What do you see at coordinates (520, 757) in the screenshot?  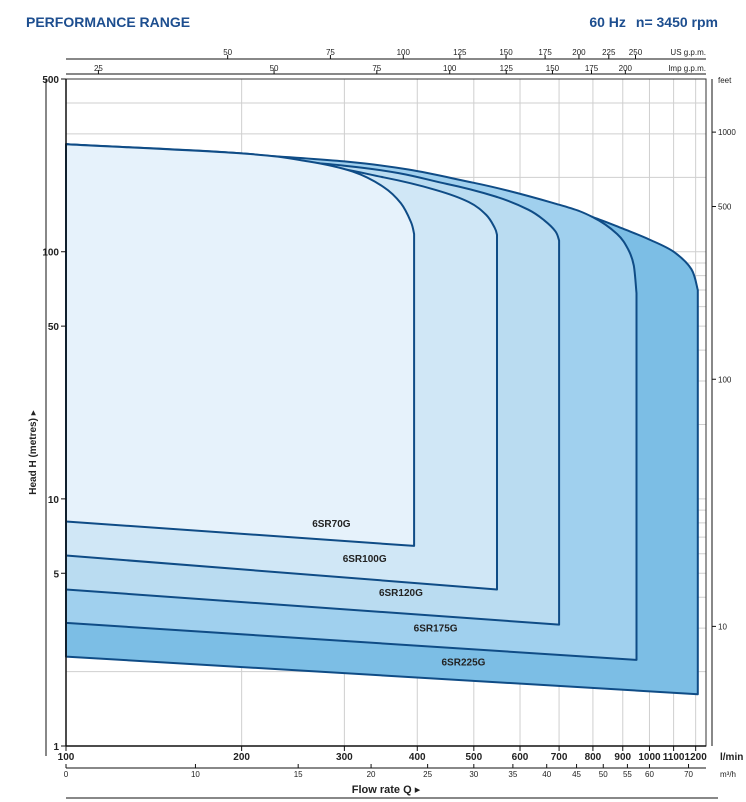 I see `x-tick-label: 600` at bounding box center [520, 757].